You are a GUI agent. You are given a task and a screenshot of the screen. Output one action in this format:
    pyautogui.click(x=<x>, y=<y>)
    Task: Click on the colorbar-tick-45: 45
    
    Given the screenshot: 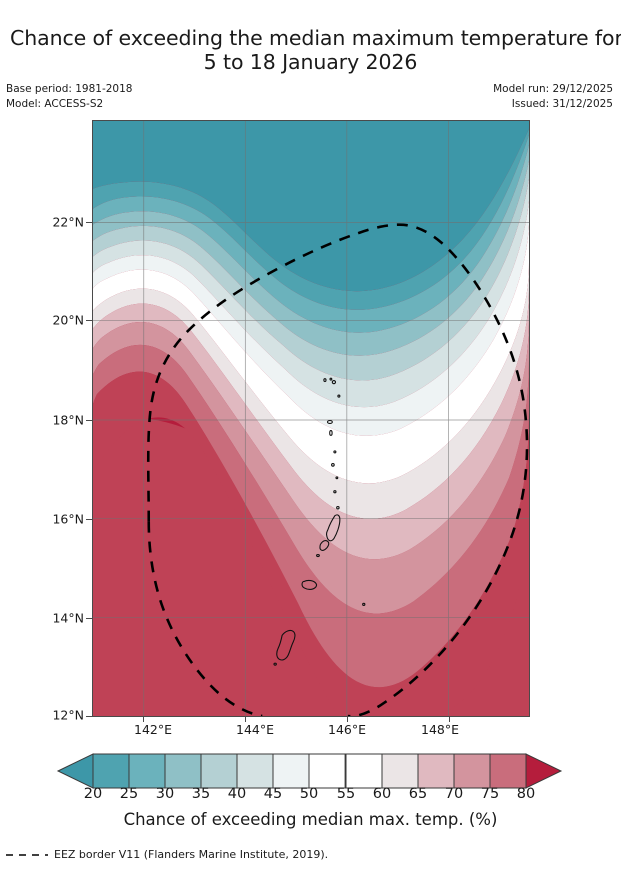 What is the action you would take?
    pyautogui.click(x=273, y=794)
    